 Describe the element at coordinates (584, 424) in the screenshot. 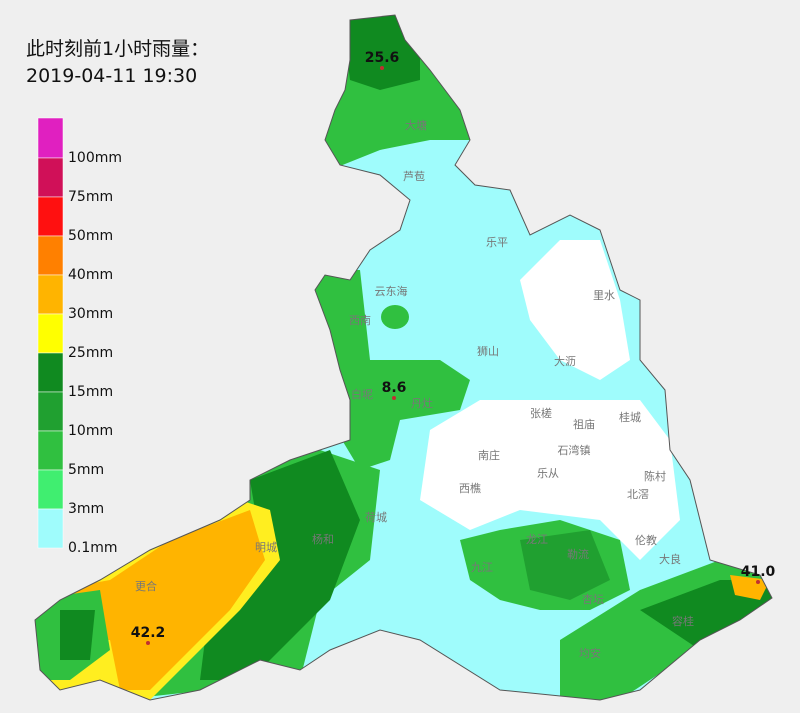

I see `place-name: 祖庙` at that location.